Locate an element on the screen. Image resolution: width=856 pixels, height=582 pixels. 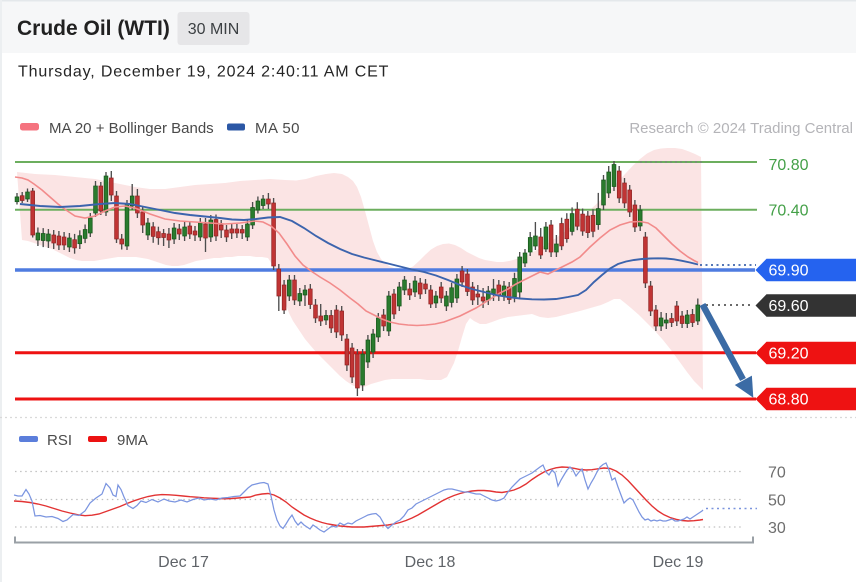
svg-text: 70.40 is located at coordinates (789, 211).